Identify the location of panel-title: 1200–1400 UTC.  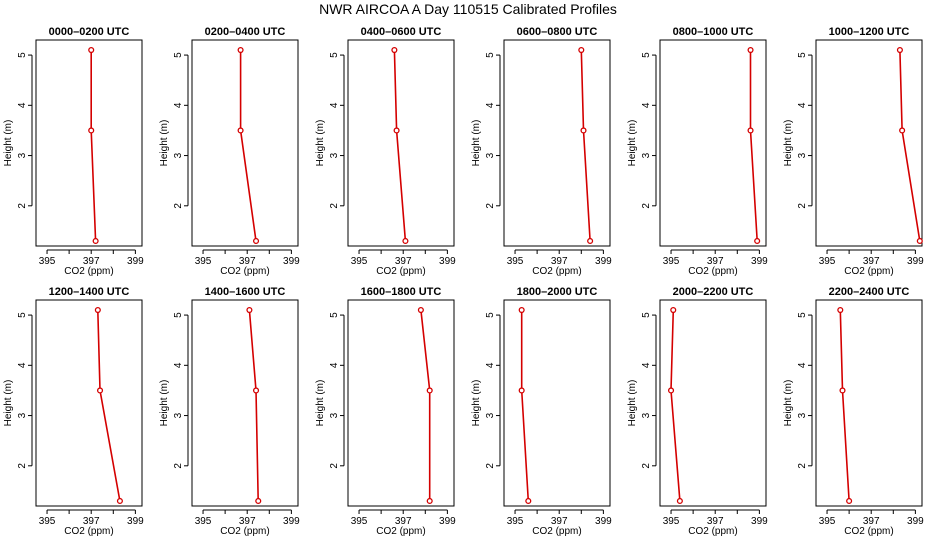
(89, 292).